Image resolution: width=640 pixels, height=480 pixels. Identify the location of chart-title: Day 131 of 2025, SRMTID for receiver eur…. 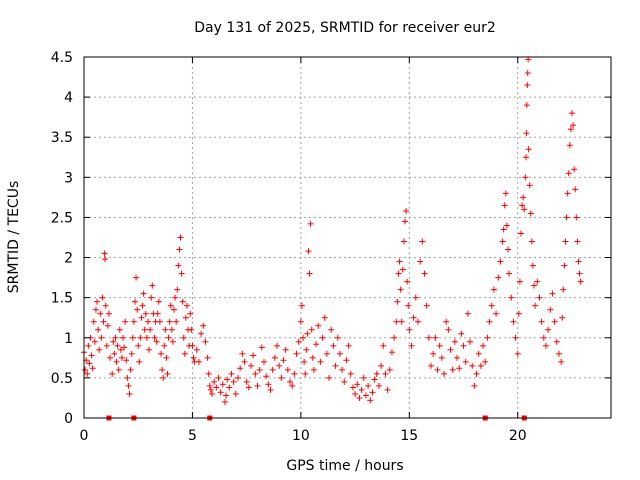
(345, 28).